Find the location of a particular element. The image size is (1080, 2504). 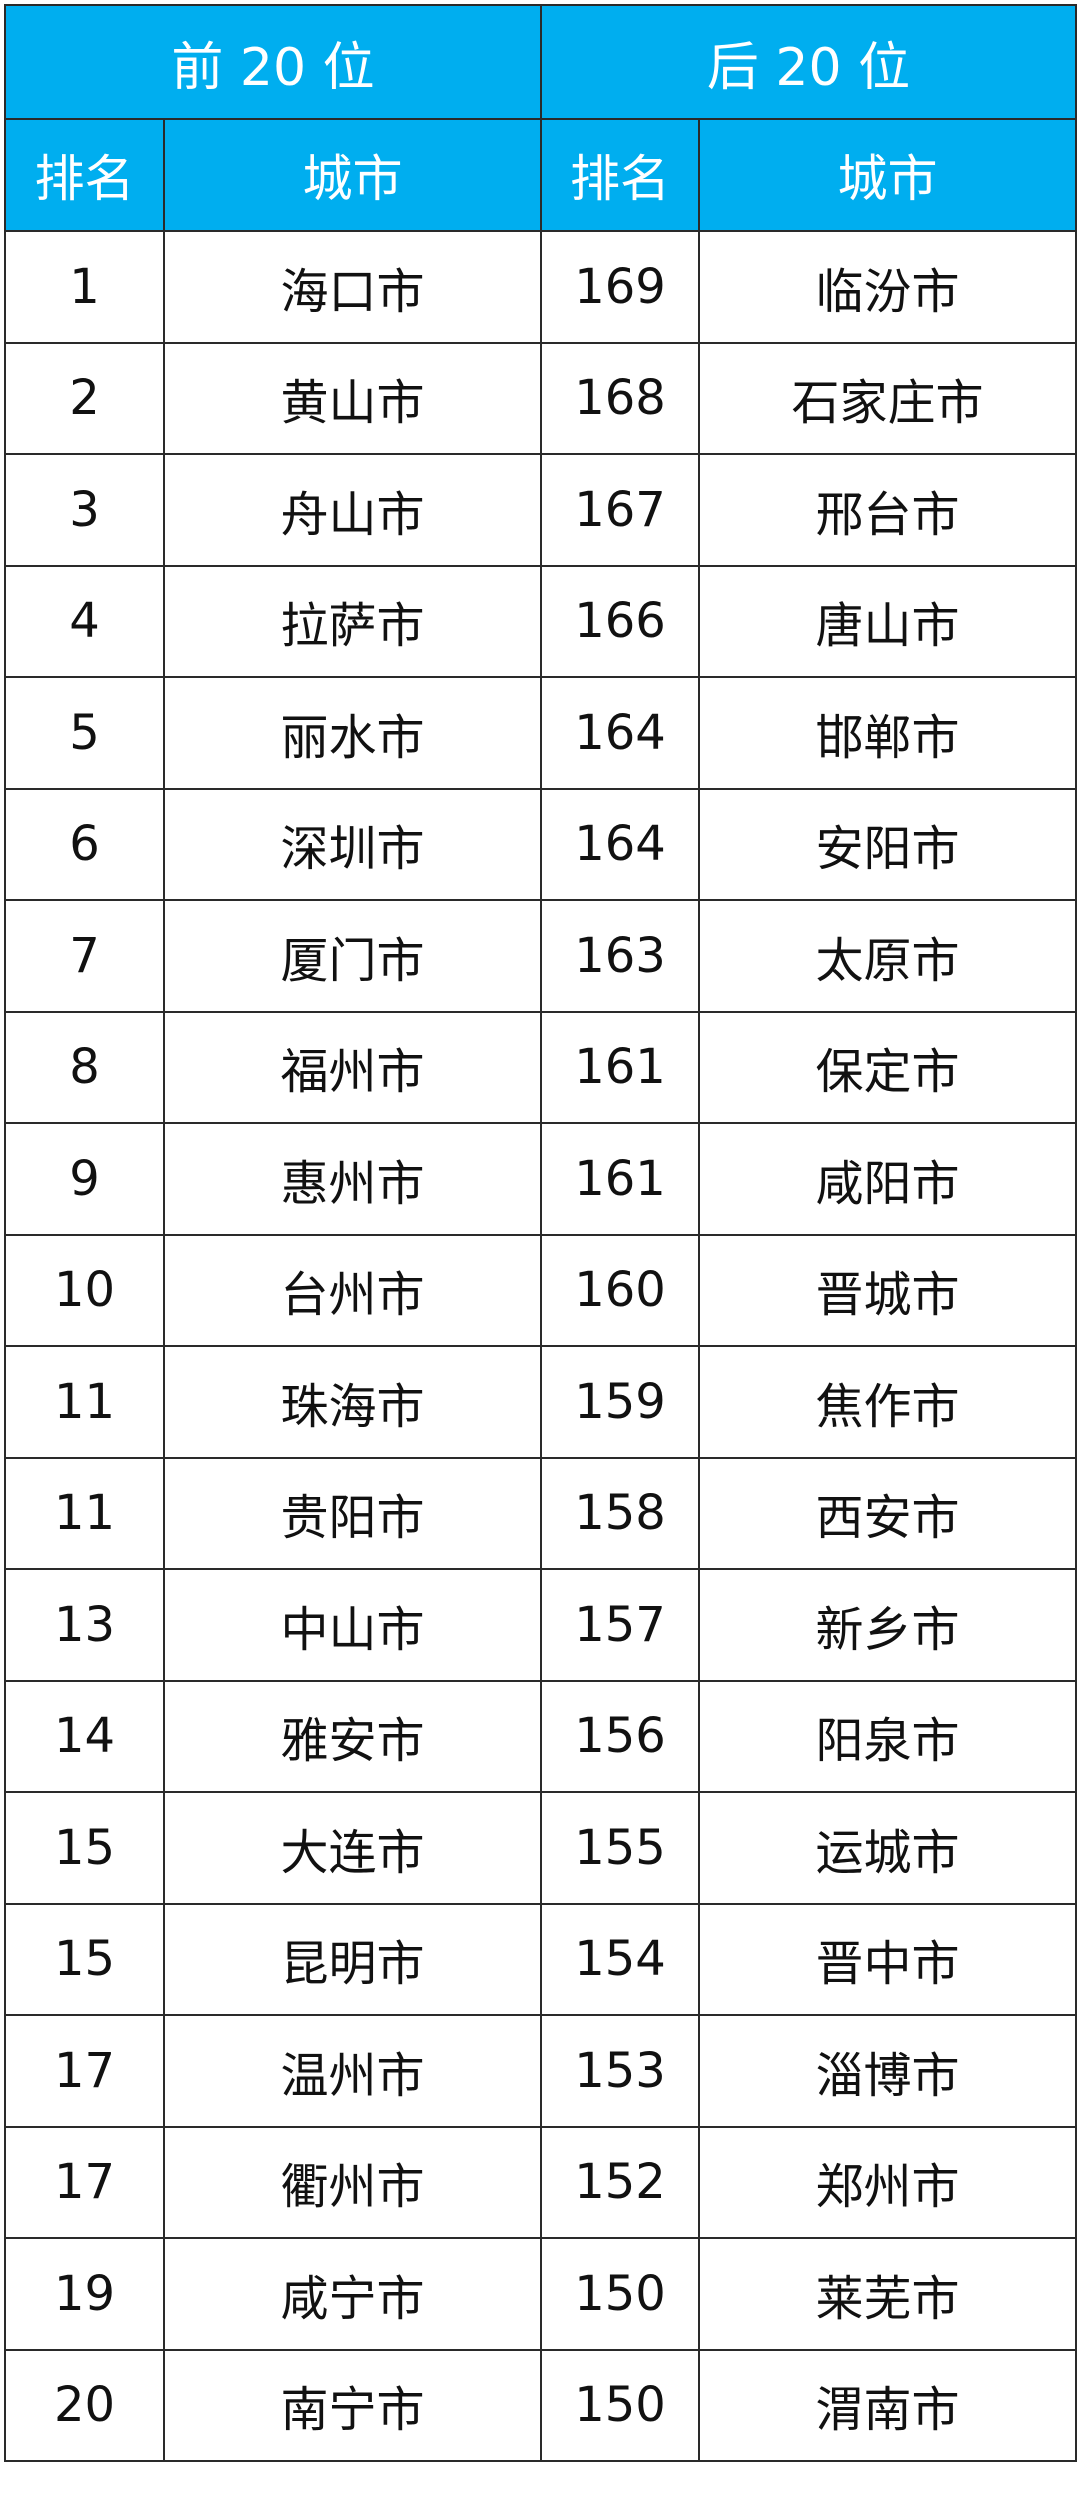

top-rank-cell: 5 is located at coordinates (84, 733).